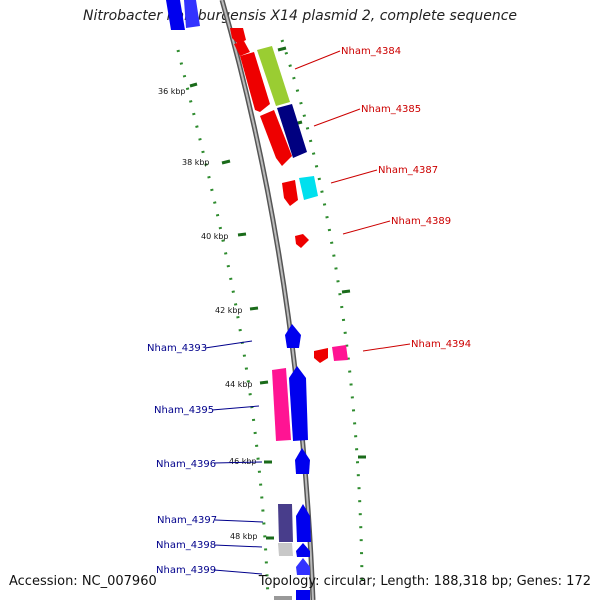 Image resolution: width=600 pixels, height=600 pixels. Describe the element at coordinates (83, 581) in the screenshot. I see `accession-text: Accession: NC_007960` at that location.